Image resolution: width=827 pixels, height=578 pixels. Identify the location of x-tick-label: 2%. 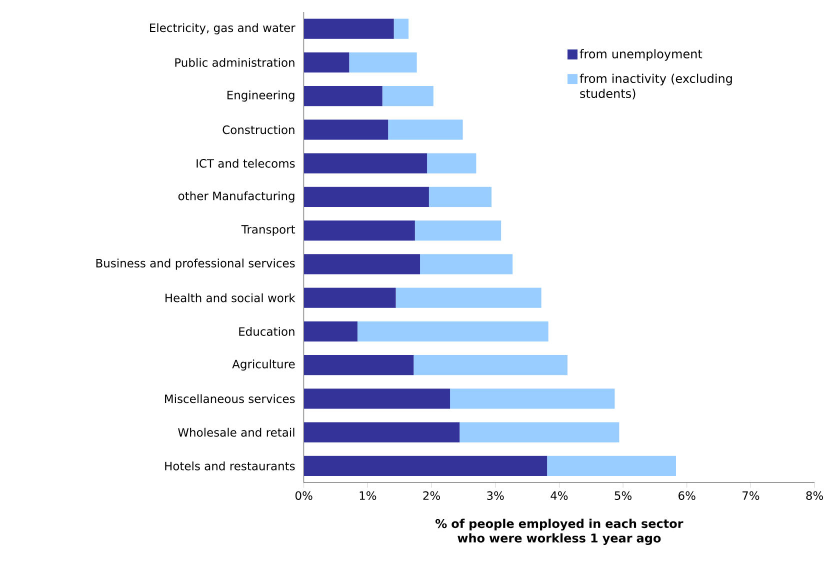
(431, 495).